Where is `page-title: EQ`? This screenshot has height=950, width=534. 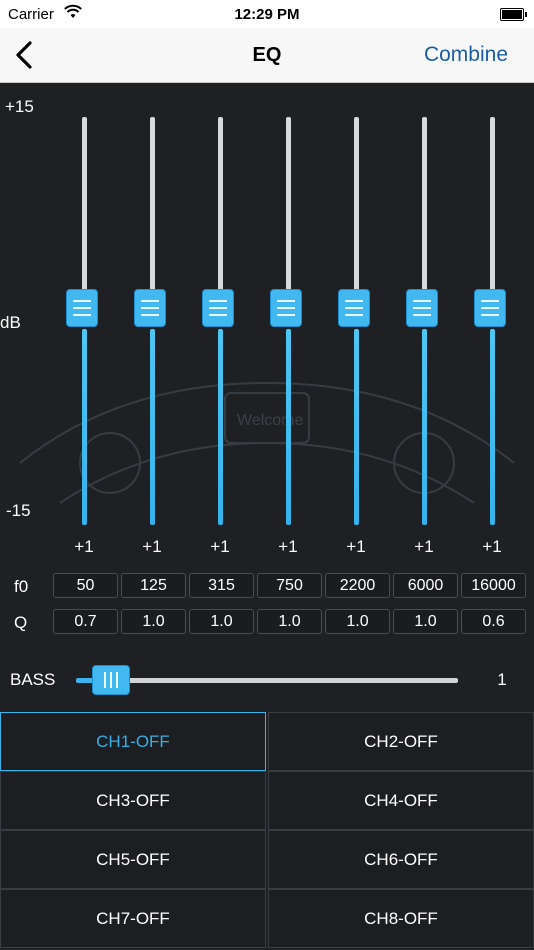
page-title: EQ is located at coordinates (267, 55).